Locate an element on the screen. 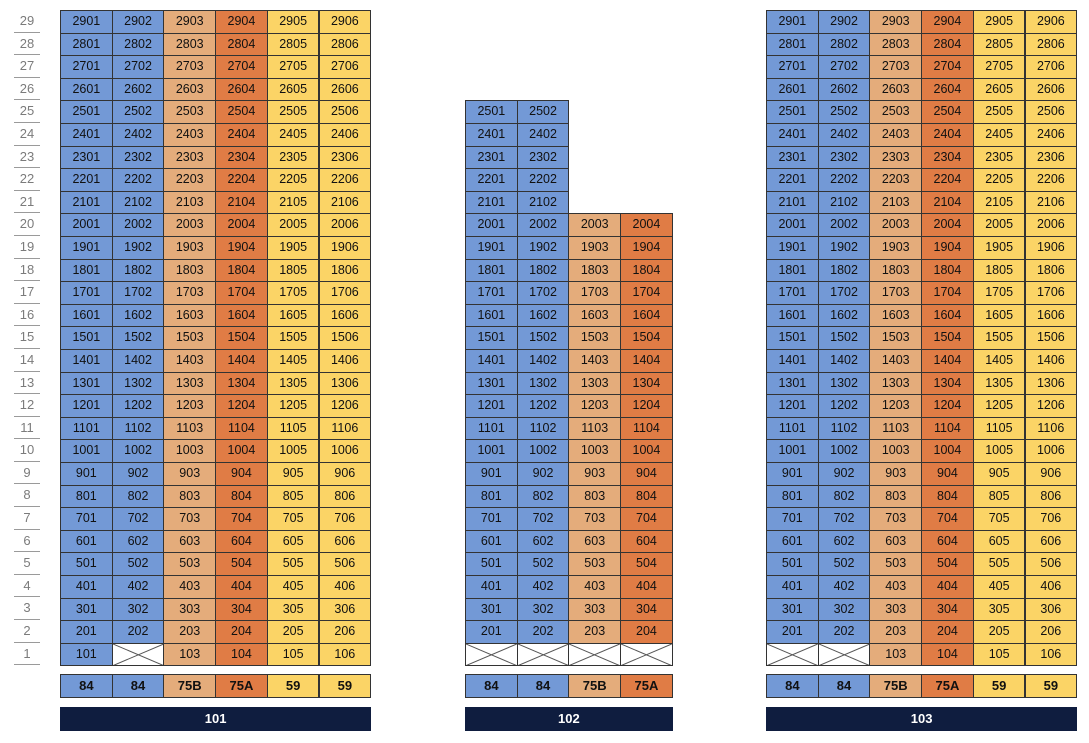 This screenshot has height=743, width=1089. unit-cell: 1304 is located at coordinates (646, 383).